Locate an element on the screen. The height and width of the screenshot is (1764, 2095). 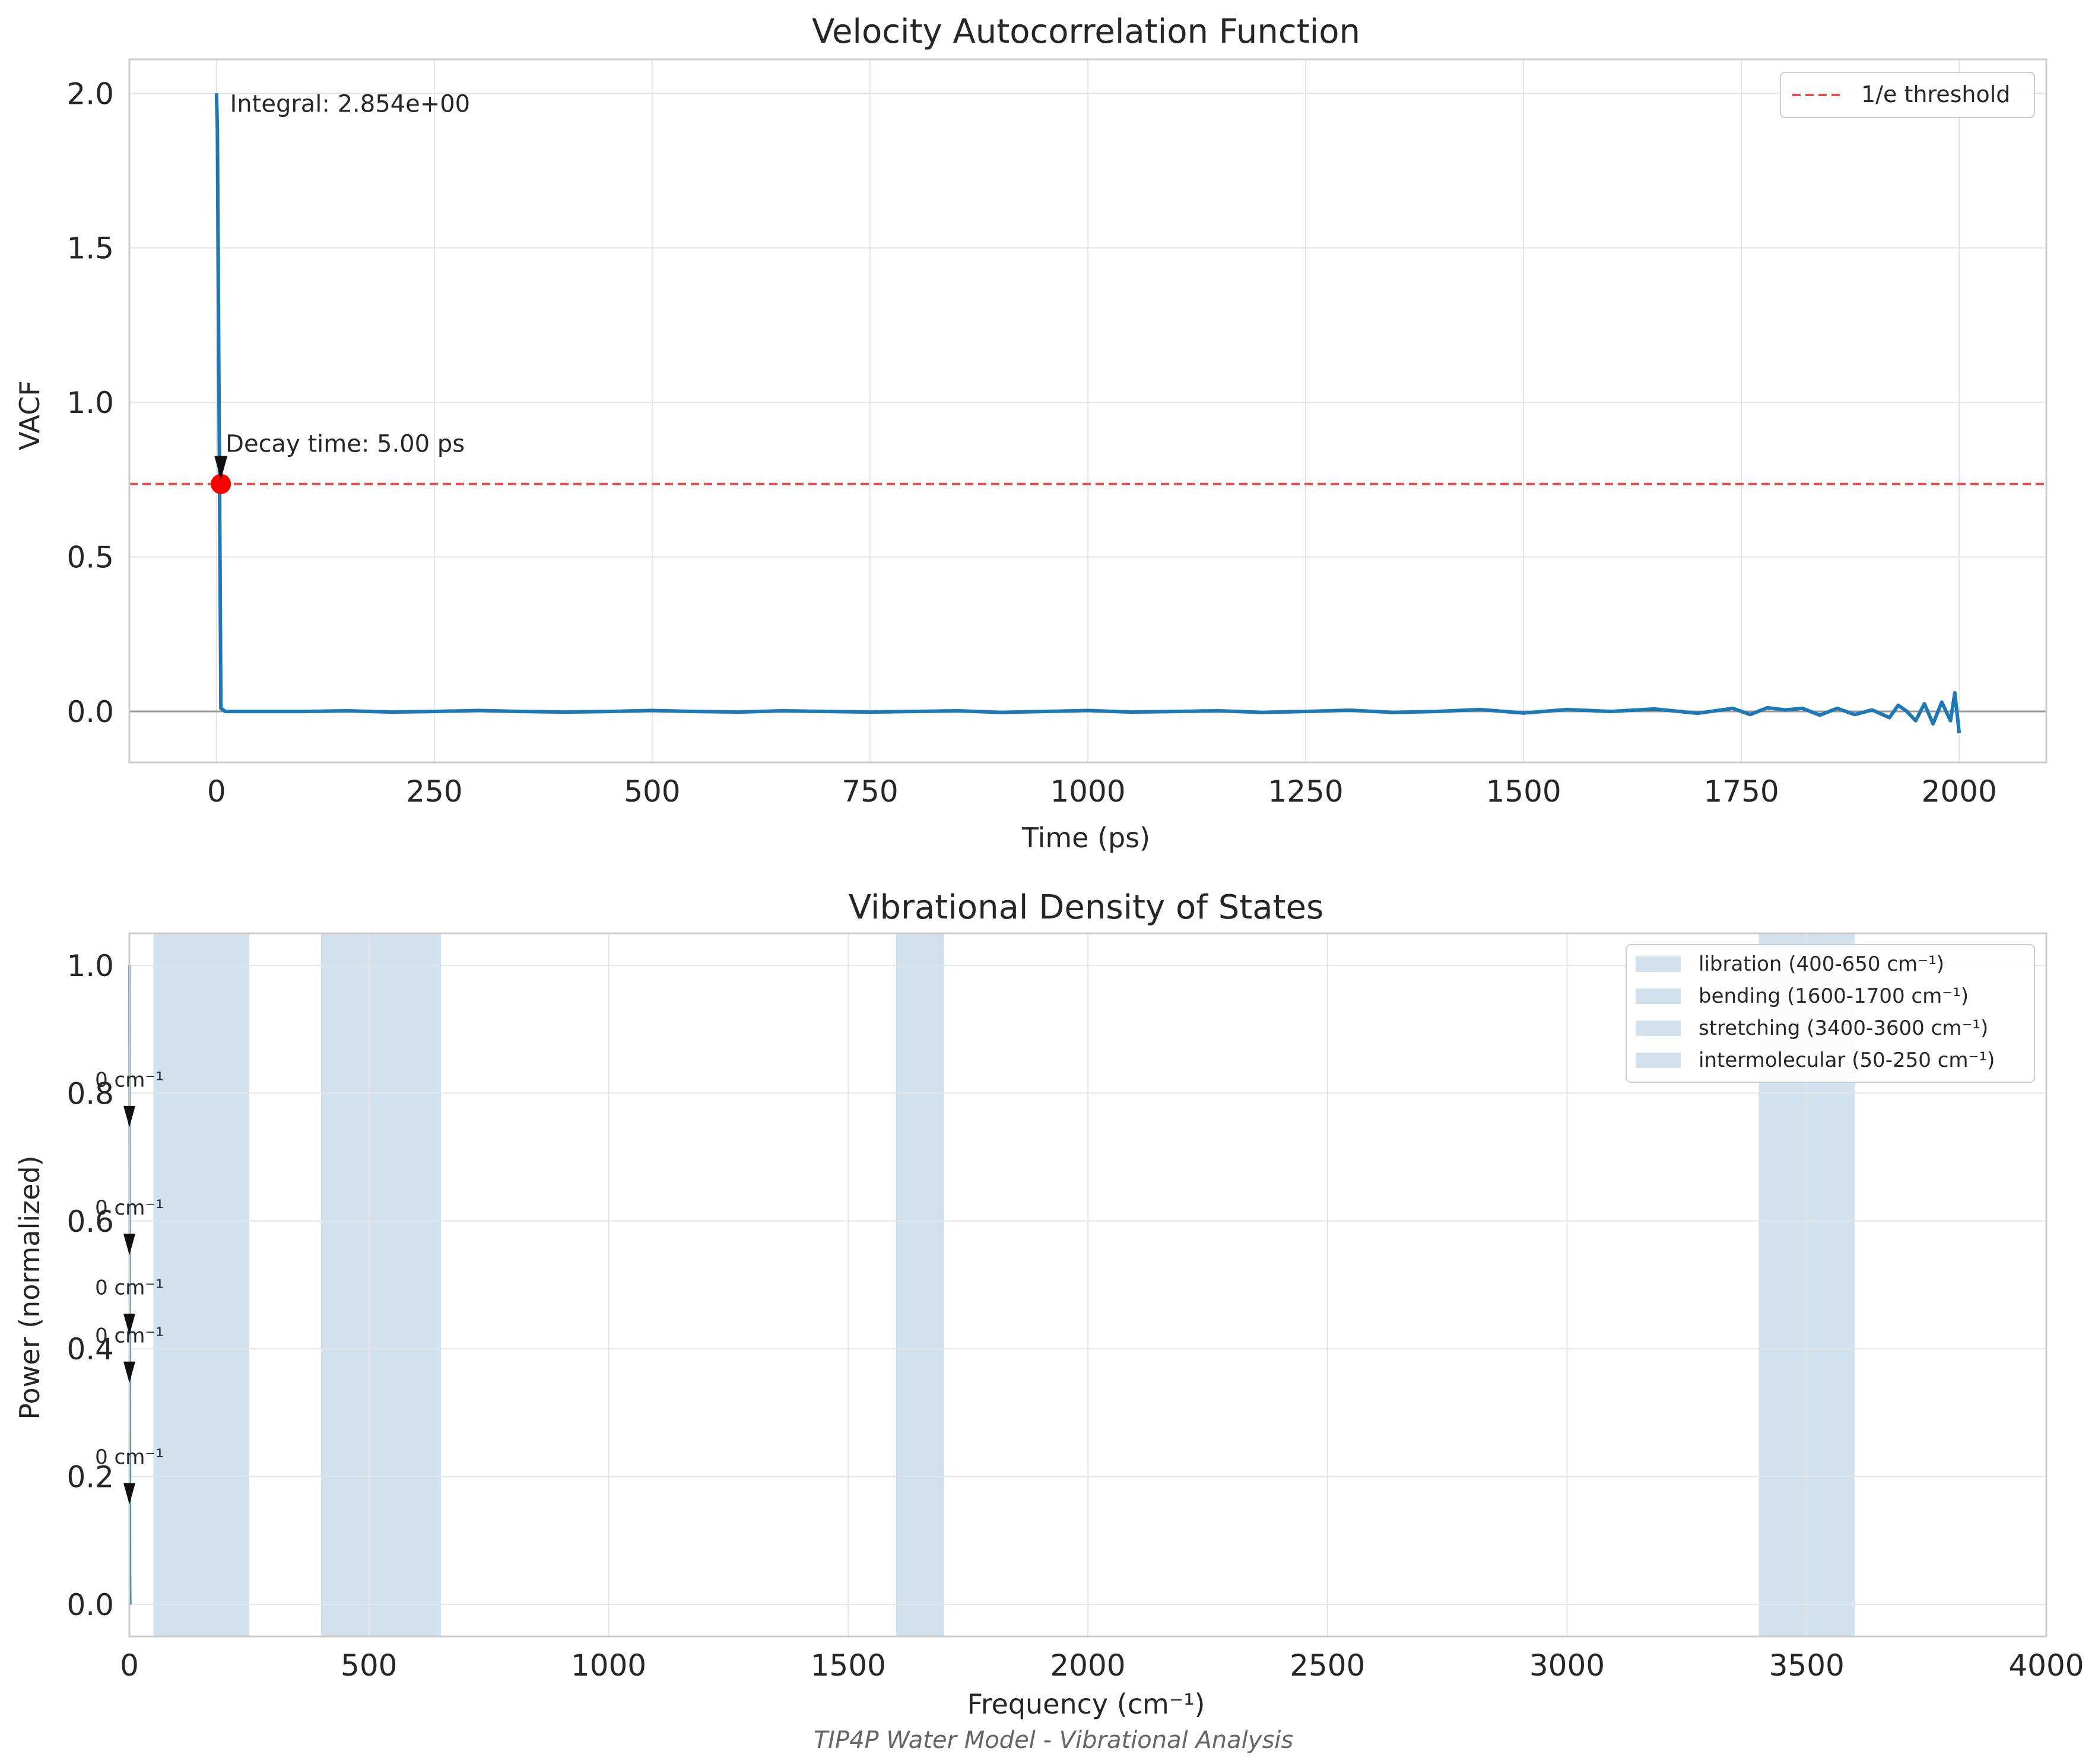
vdos-annotations: 0 cm⁻¹ 0 cm⁻¹ 0 cm⁻¹ 0 cm⁻¹ 0 cm⁻¹ is located at coordinates (129, 1287).